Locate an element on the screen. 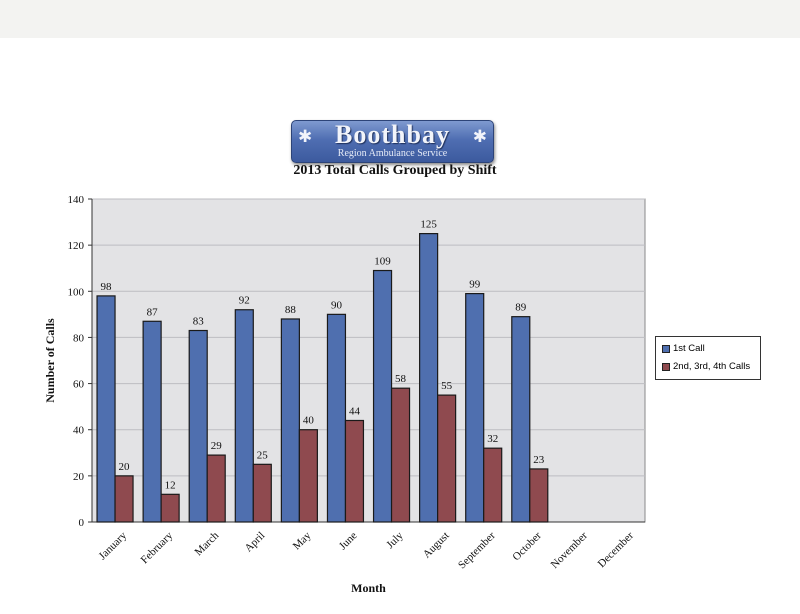 Image resolution: width=800 pixels, height=614 pixels. x-tick-label: July is located at coordinates (395, 540).